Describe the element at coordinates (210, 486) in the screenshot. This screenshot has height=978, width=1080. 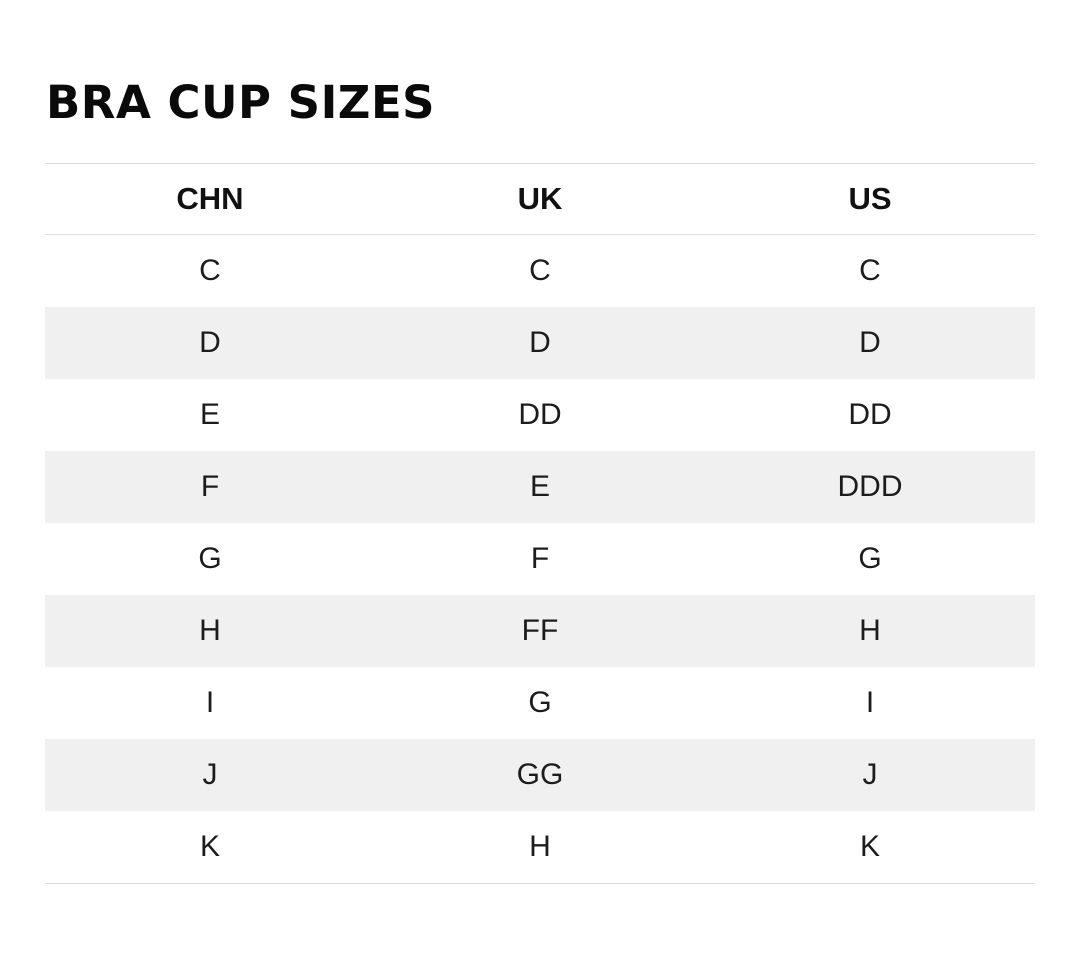
I see `table-cell-chn: F` at that location.